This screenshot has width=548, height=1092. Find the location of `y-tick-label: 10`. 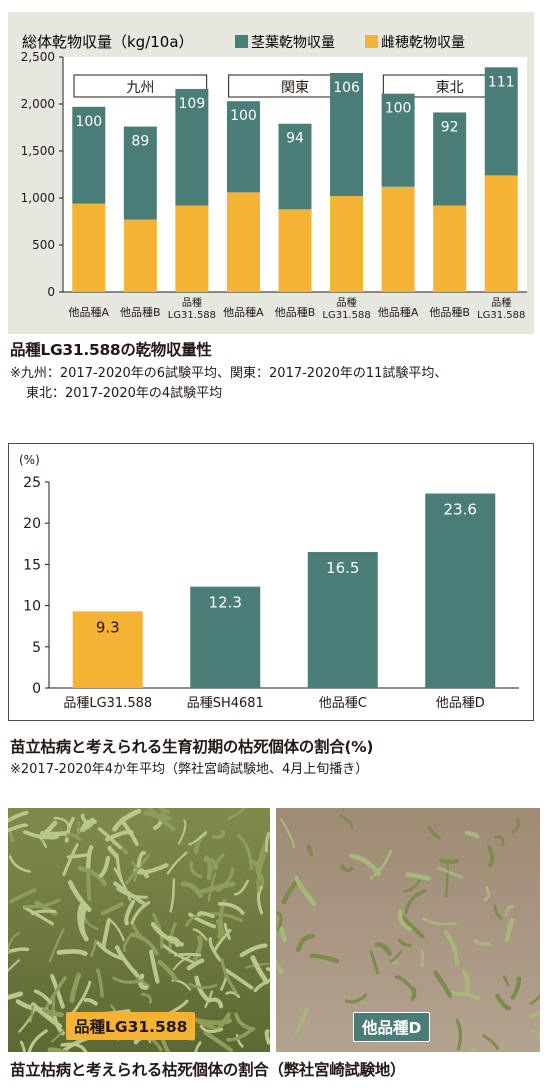

y-tick-label: 10 is located at coordinates (32, 607).